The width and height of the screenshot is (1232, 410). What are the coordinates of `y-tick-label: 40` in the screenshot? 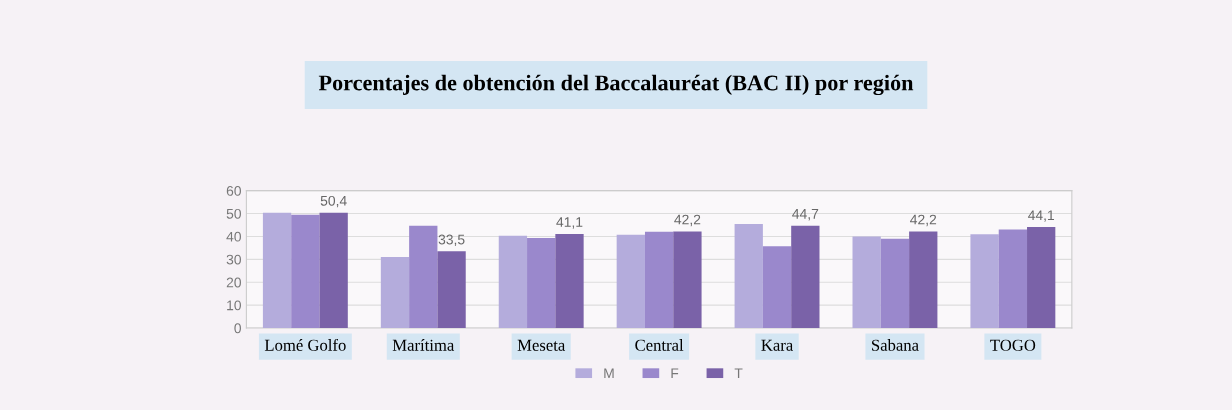 It's located at (233, 236).